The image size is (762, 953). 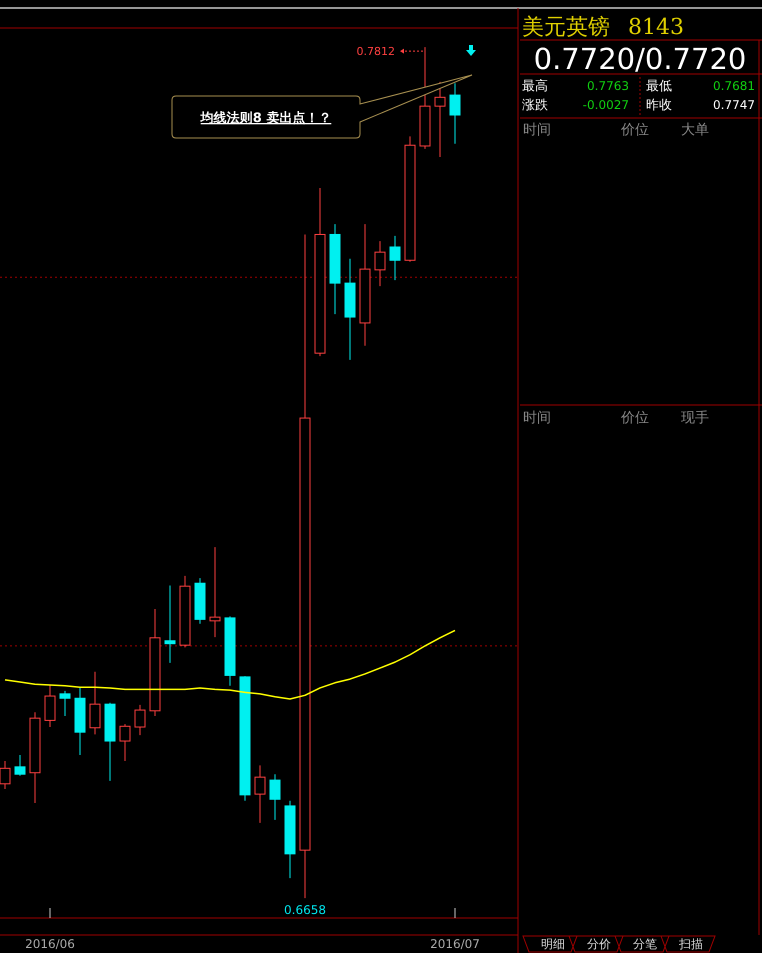 I want to click on text: 涨跌, so click(x=535, y=105).